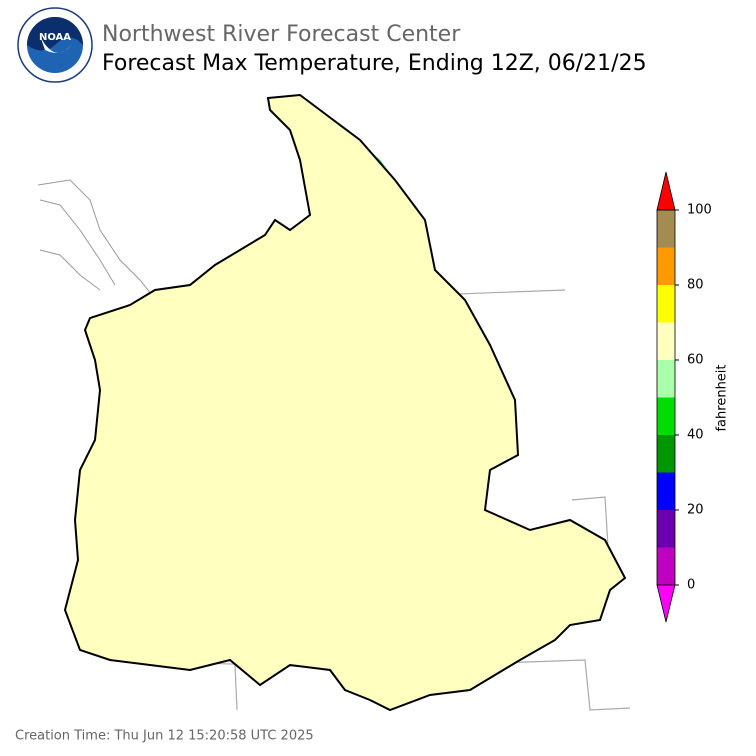 This screenshot has width=756, height=756. I want to click on colorbar-tick-label: 80, so click(695, 285).